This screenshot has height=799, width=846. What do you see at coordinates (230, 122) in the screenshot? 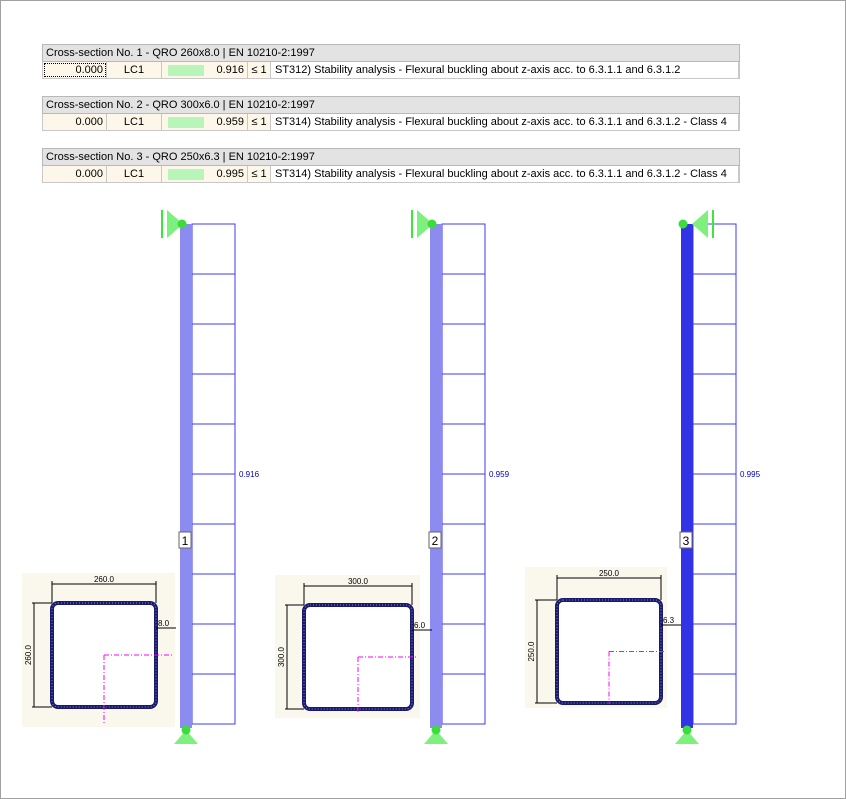
I see `ratio-value: 0.959` at bounding box center [230, 122].